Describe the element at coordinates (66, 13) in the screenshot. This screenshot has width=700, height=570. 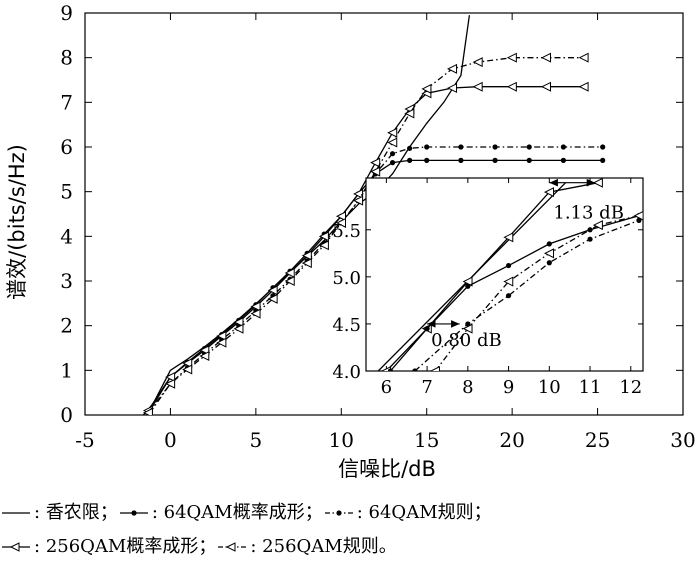
I see `main-y-tick-label: 9` at that location.